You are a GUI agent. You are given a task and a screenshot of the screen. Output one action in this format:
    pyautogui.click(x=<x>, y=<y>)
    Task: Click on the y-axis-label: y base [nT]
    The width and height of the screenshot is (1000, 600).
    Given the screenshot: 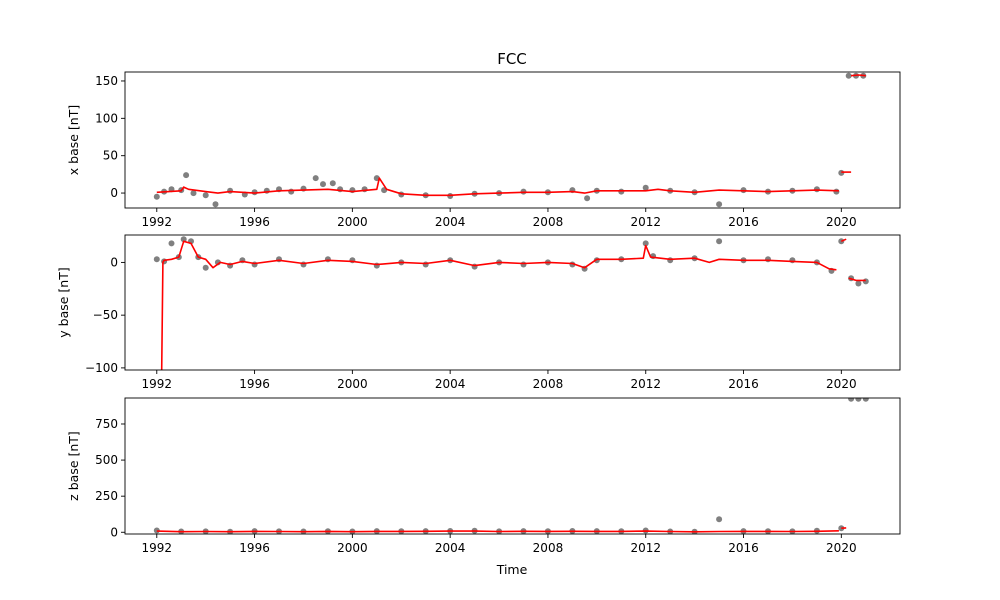 What is the action you would take?
    pyautogui.click(x=63, y=302)
    